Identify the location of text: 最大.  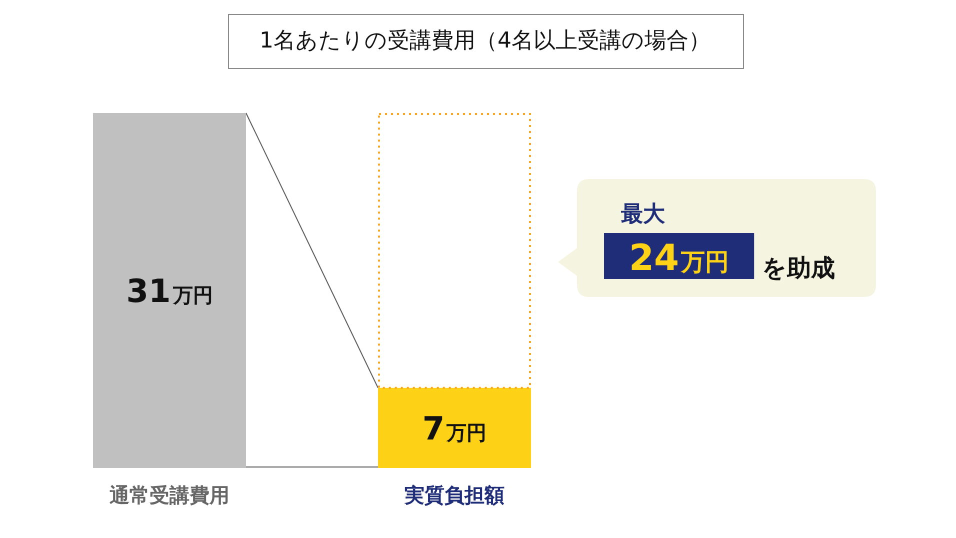
(643, 214).